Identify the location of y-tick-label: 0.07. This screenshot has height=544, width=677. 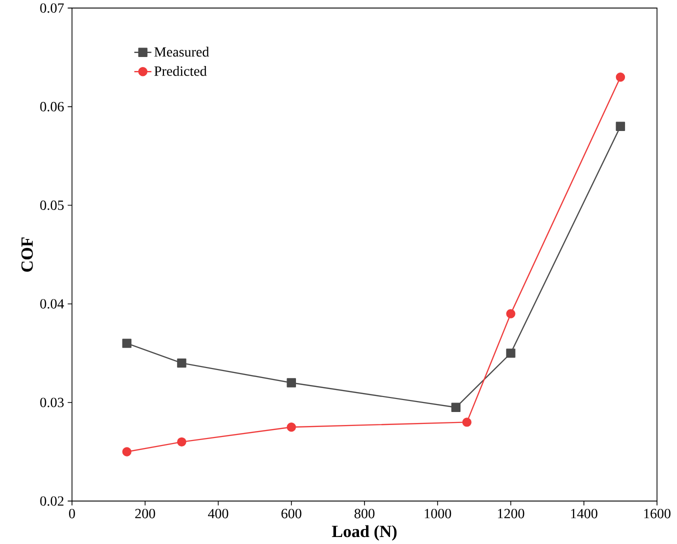
(52, 8).